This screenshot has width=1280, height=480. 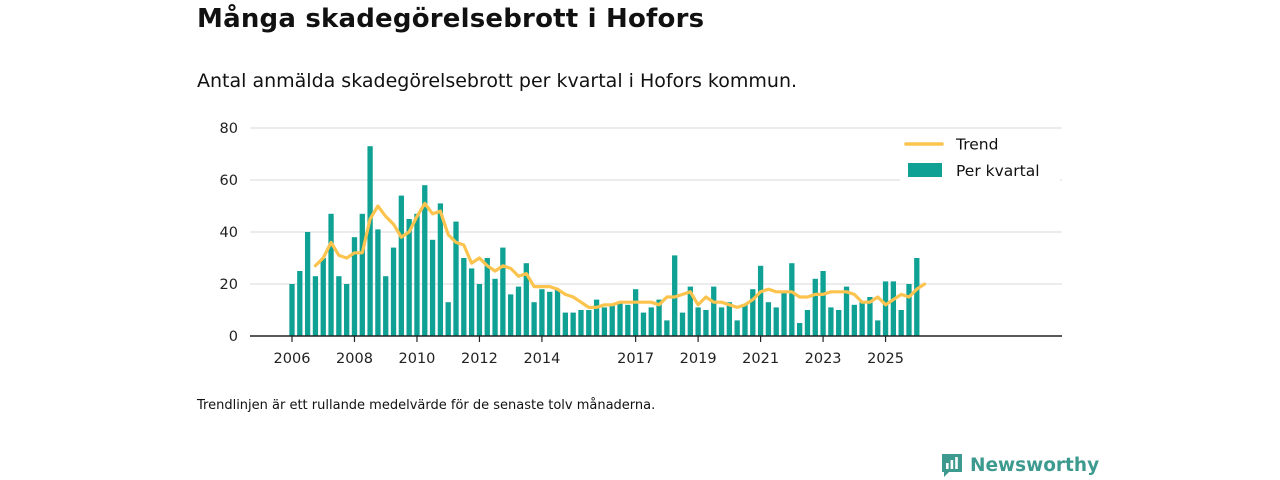 I want to click on bar-q33, so click(x=550, y=313).